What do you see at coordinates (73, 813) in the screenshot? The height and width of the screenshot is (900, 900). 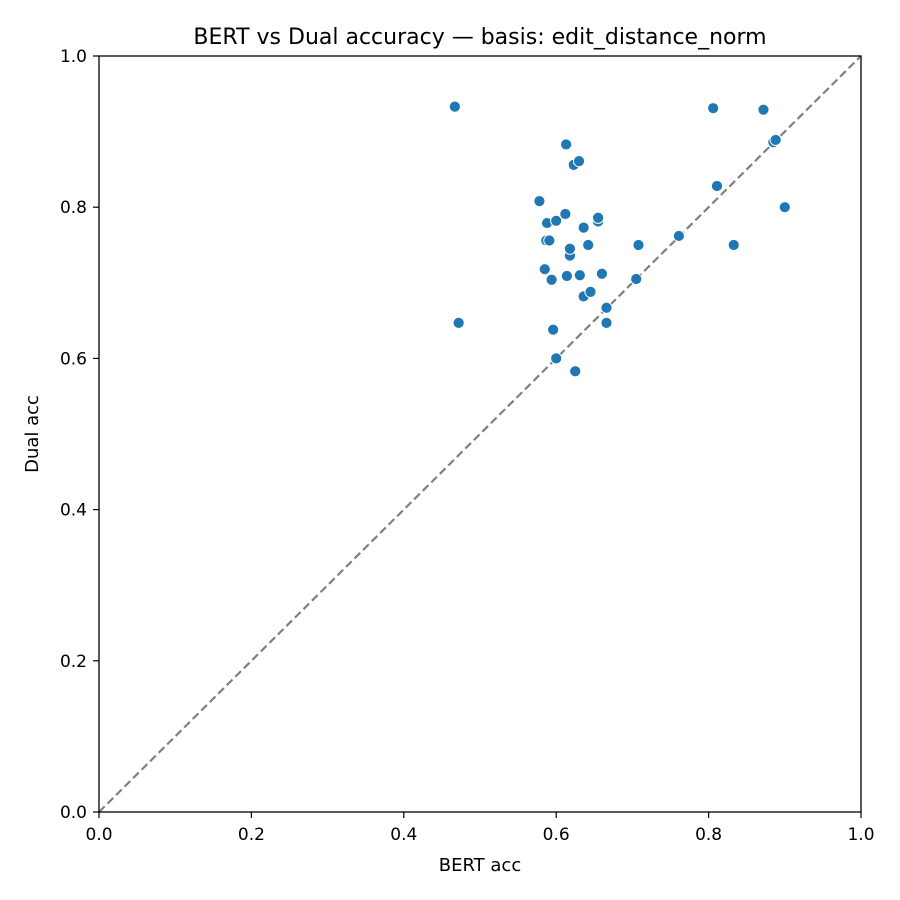 I see `y-tick-label: 0.0` at bounding box center [73, 813].